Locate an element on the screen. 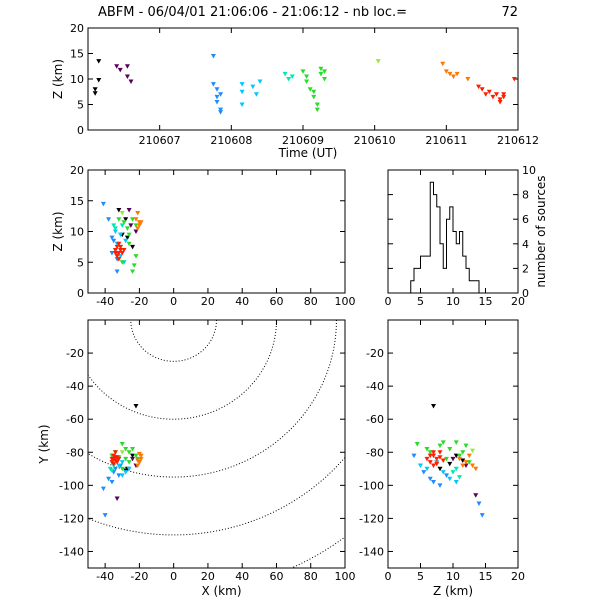 Image resolution: width=600 pixels, height=600 pixels. x-height-panel: -40 -20 0 20 40 60 80 100 0 5 10 15 20 Z (km) is located at coordinates (203, 236).